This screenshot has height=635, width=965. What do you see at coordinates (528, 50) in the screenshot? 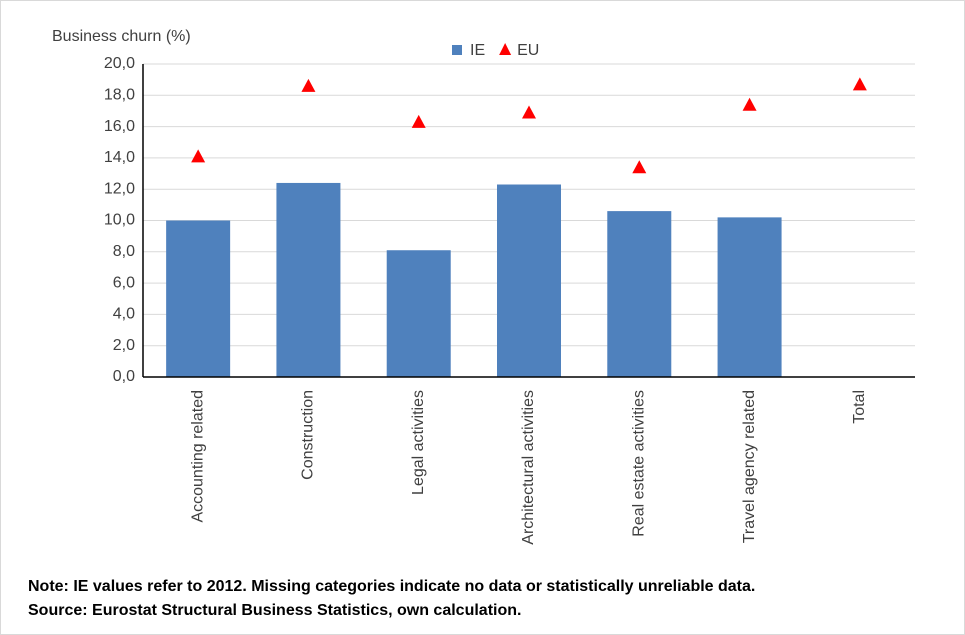
I see `legend-label: EU` at bounding box center [528, 50].